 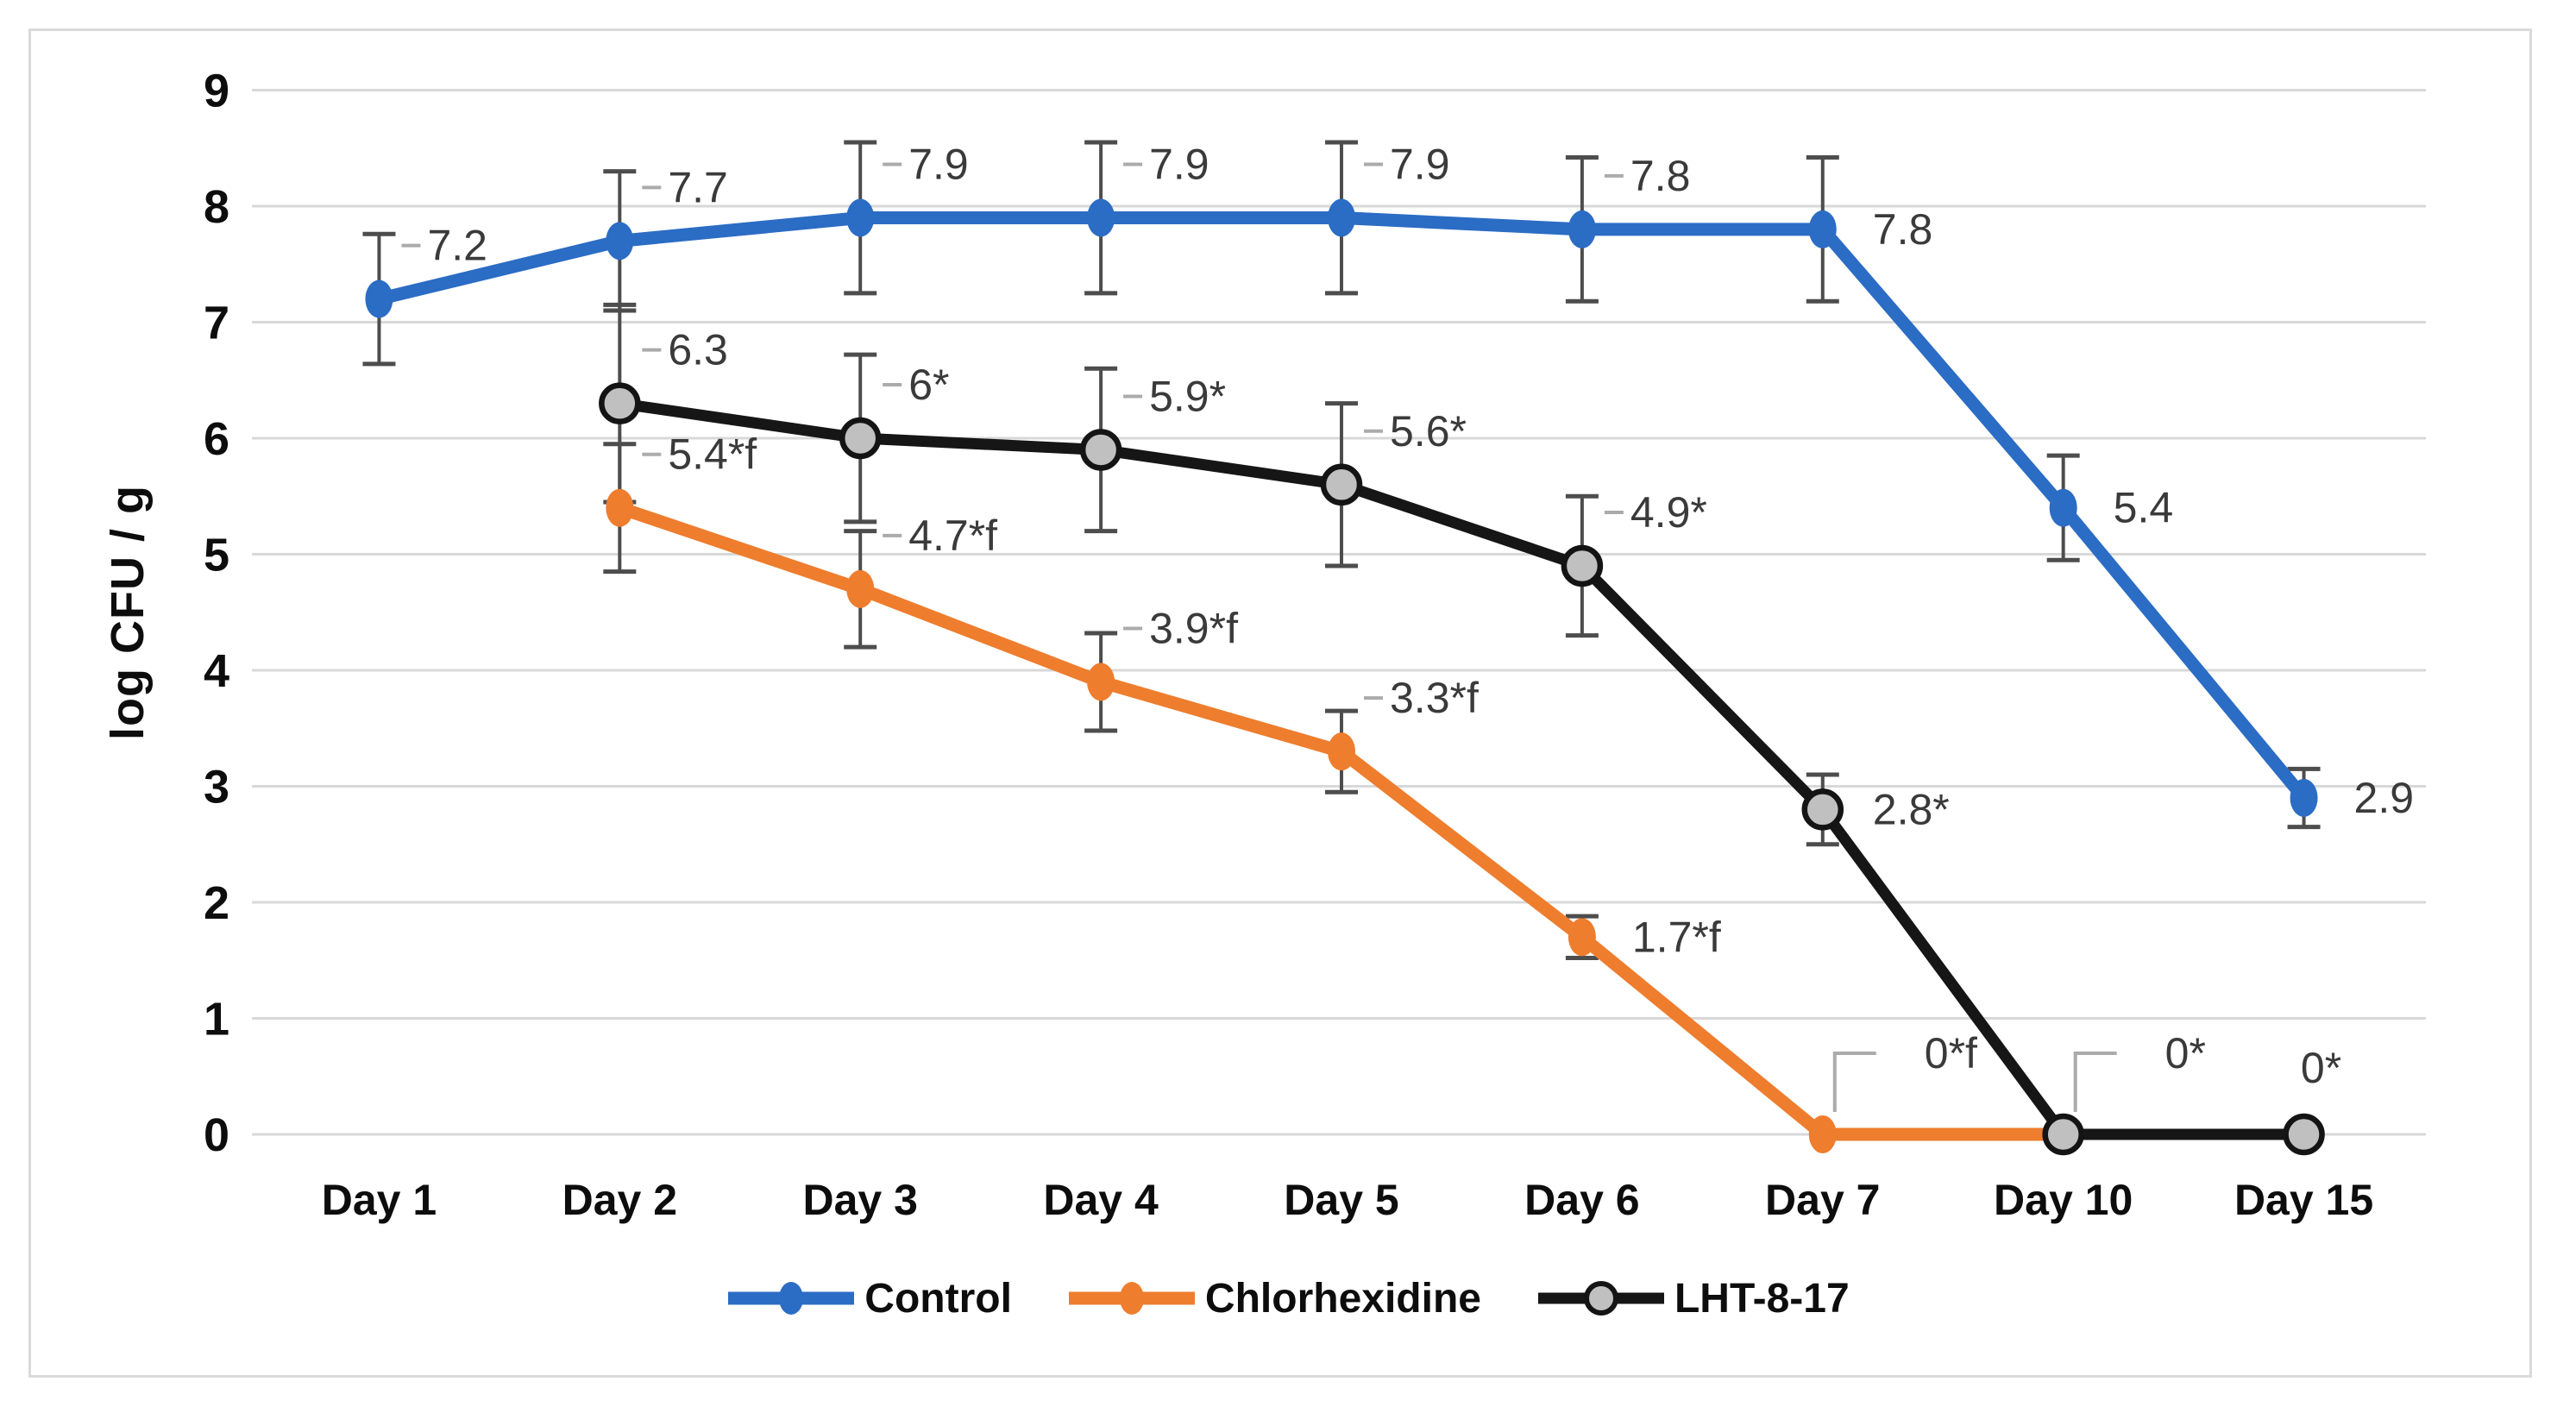 I want to click on x-tick-label: Day 15, so click(x=2303, y=1200).